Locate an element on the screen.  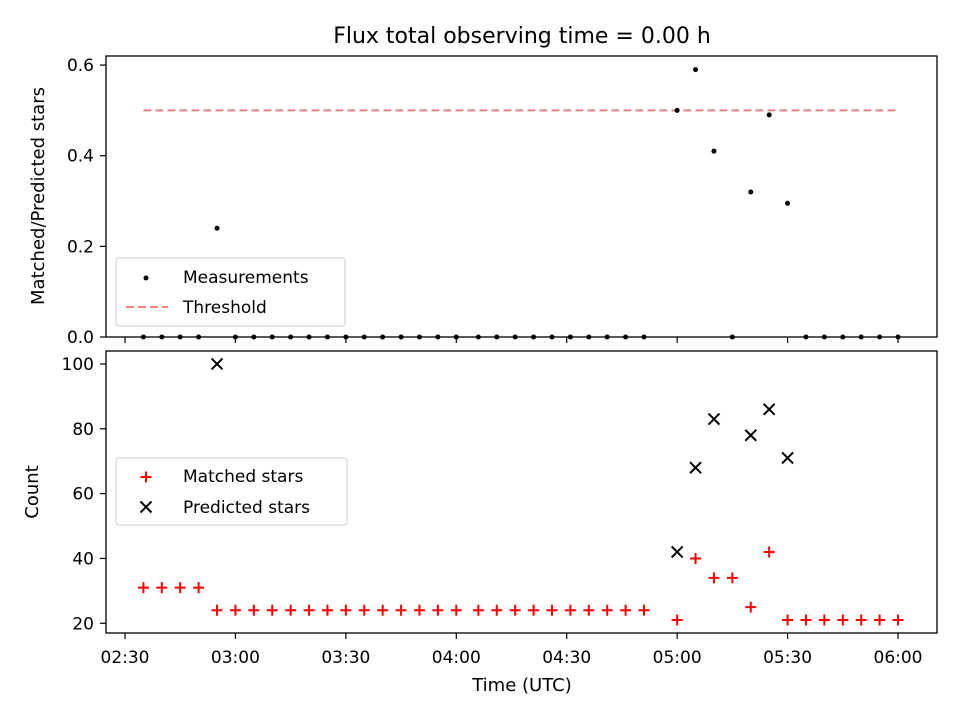
x-tick-label: 04:30 is located at coordinates (566, 658).